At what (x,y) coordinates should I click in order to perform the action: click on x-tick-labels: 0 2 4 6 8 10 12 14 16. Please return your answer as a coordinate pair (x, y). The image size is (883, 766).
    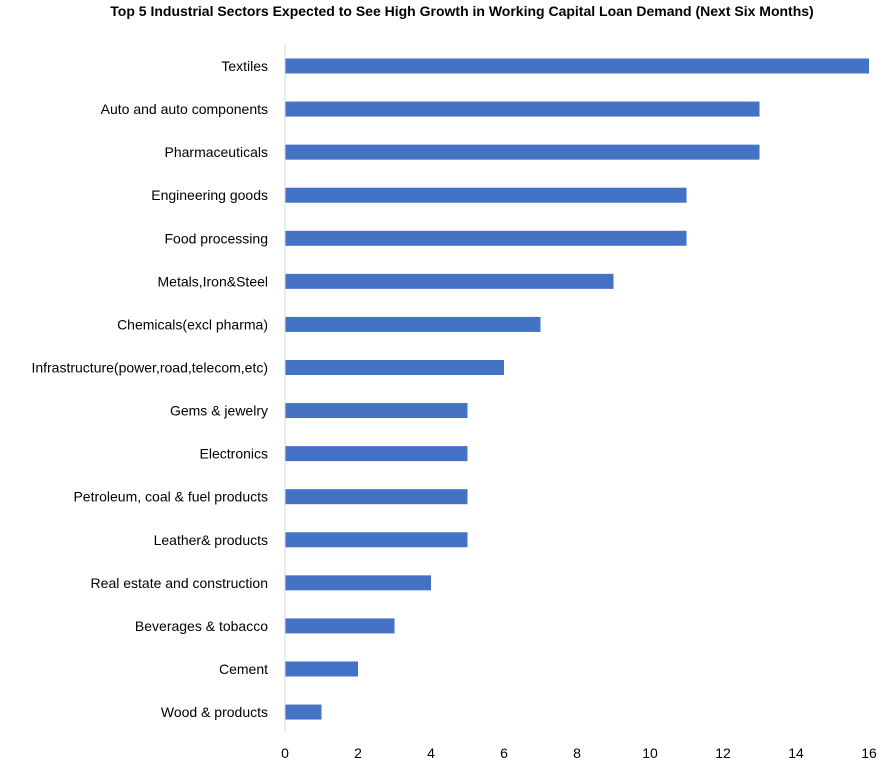
    Looking at the image, I should click on (579, 753).